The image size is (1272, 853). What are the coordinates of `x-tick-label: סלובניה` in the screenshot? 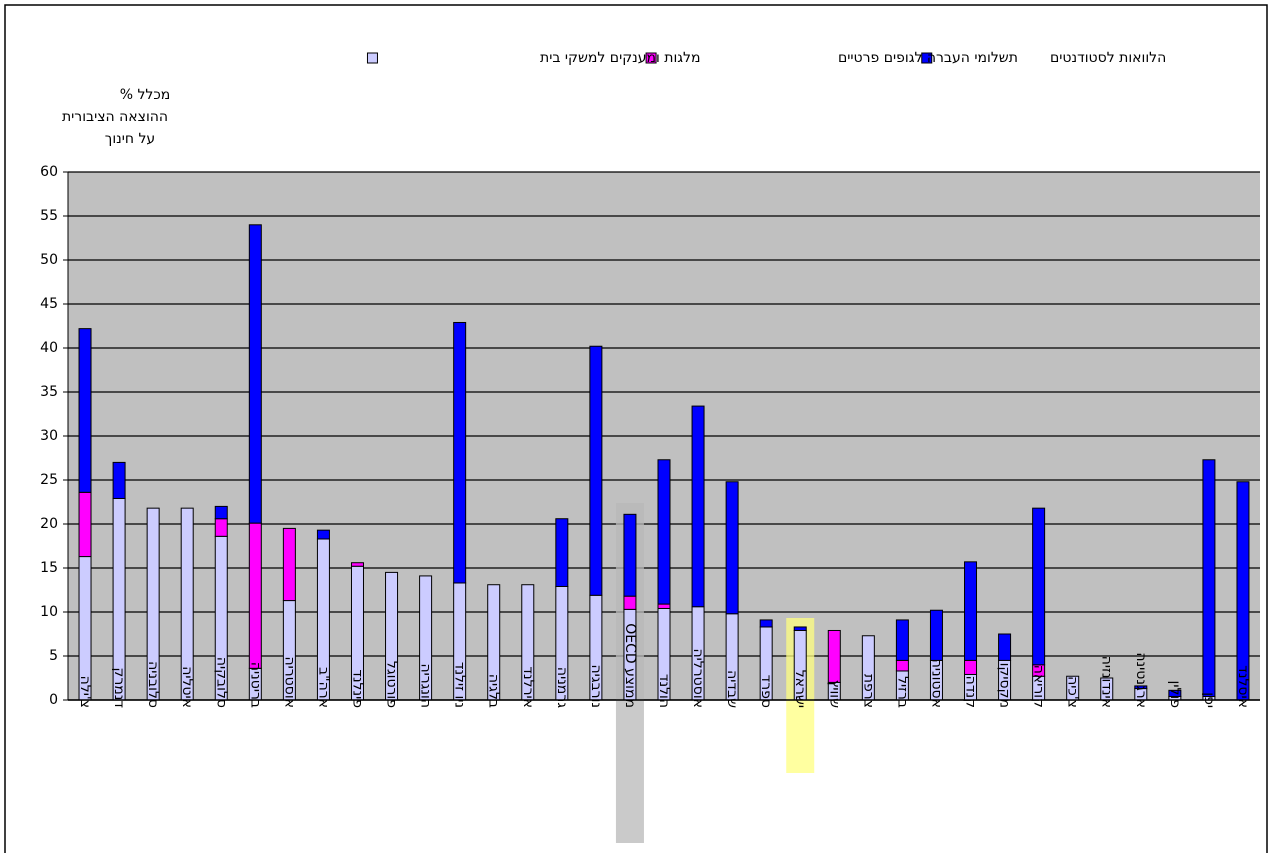 It's located at (153, 684).